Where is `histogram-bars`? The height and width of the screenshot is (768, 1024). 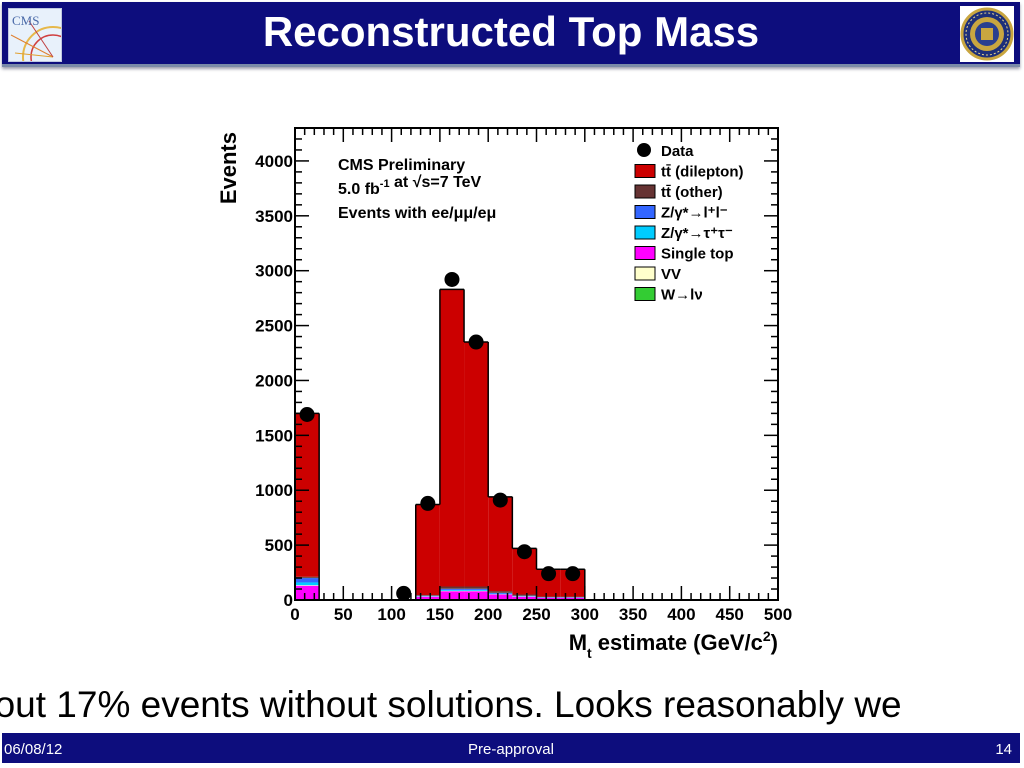
histogram-bars is located at coordinates (440, 444).